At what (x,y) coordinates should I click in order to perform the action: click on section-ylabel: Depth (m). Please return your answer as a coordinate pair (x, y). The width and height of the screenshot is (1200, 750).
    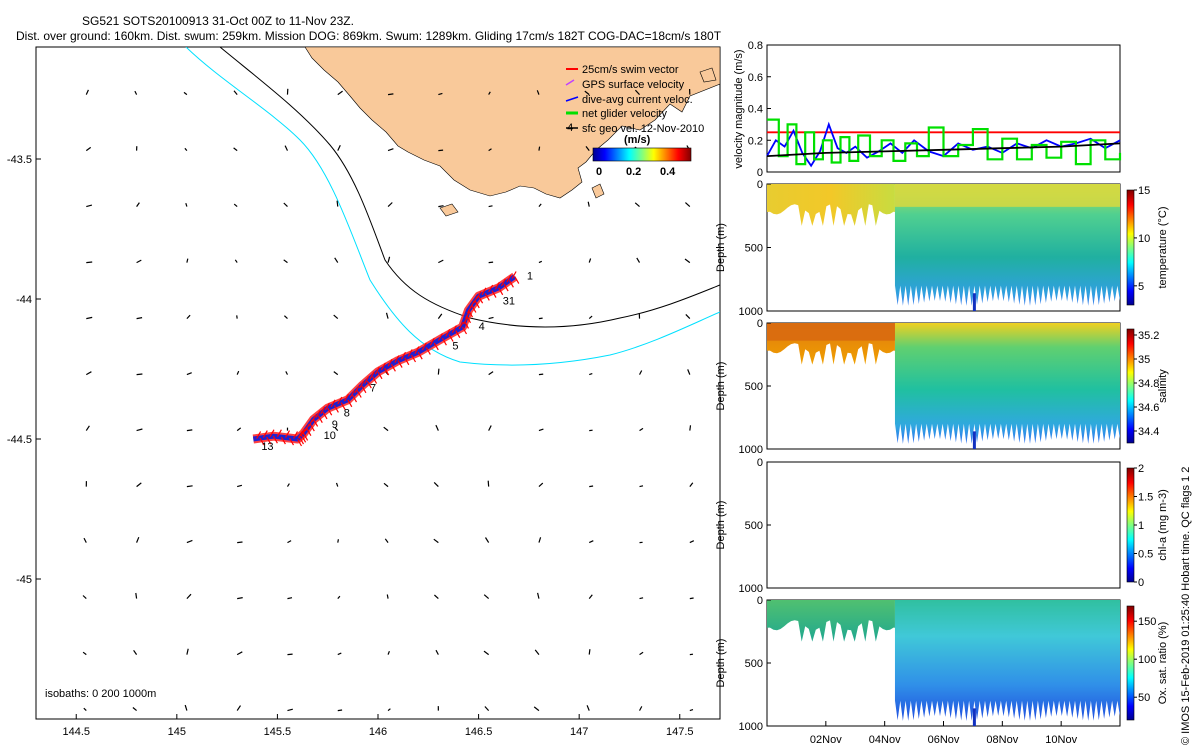
    Looking at the image, I should click on (721, 525).